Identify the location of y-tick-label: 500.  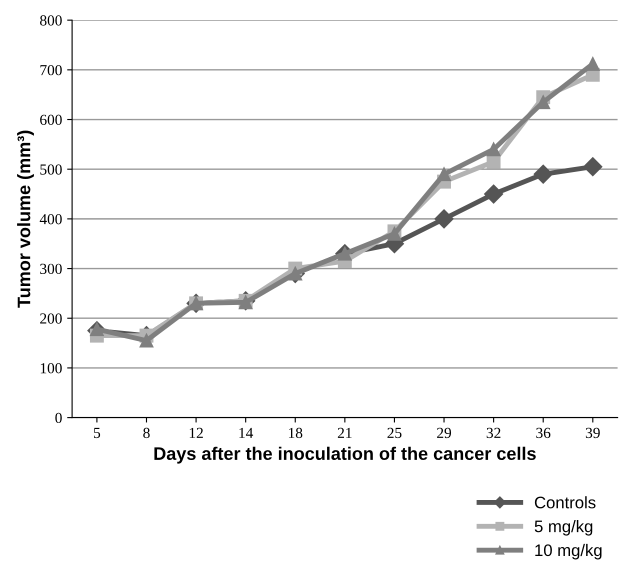
(51, 169).